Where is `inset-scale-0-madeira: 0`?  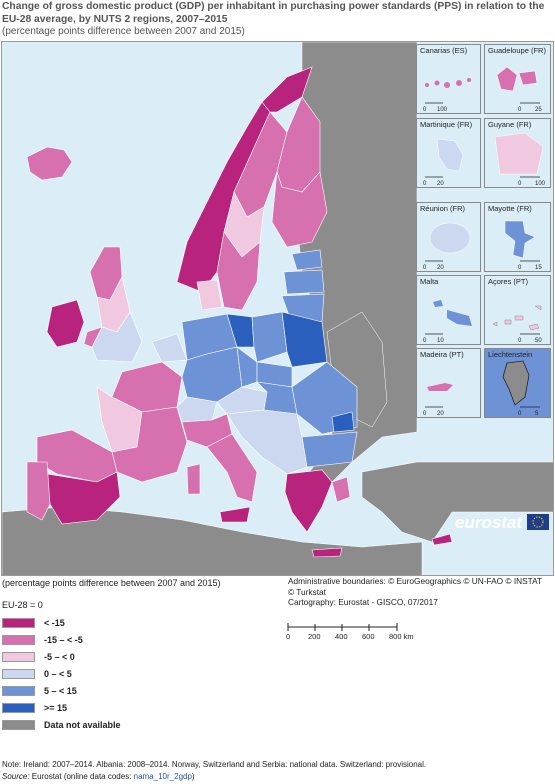
inset-scale-0-madeira: 0 is located at coordinates (425, 414).